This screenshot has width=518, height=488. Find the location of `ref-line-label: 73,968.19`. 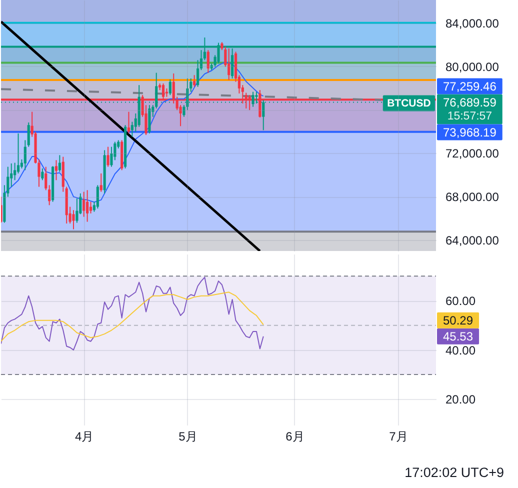

ref-line-label: 73,968.19 is located at coordinates (469, 132).